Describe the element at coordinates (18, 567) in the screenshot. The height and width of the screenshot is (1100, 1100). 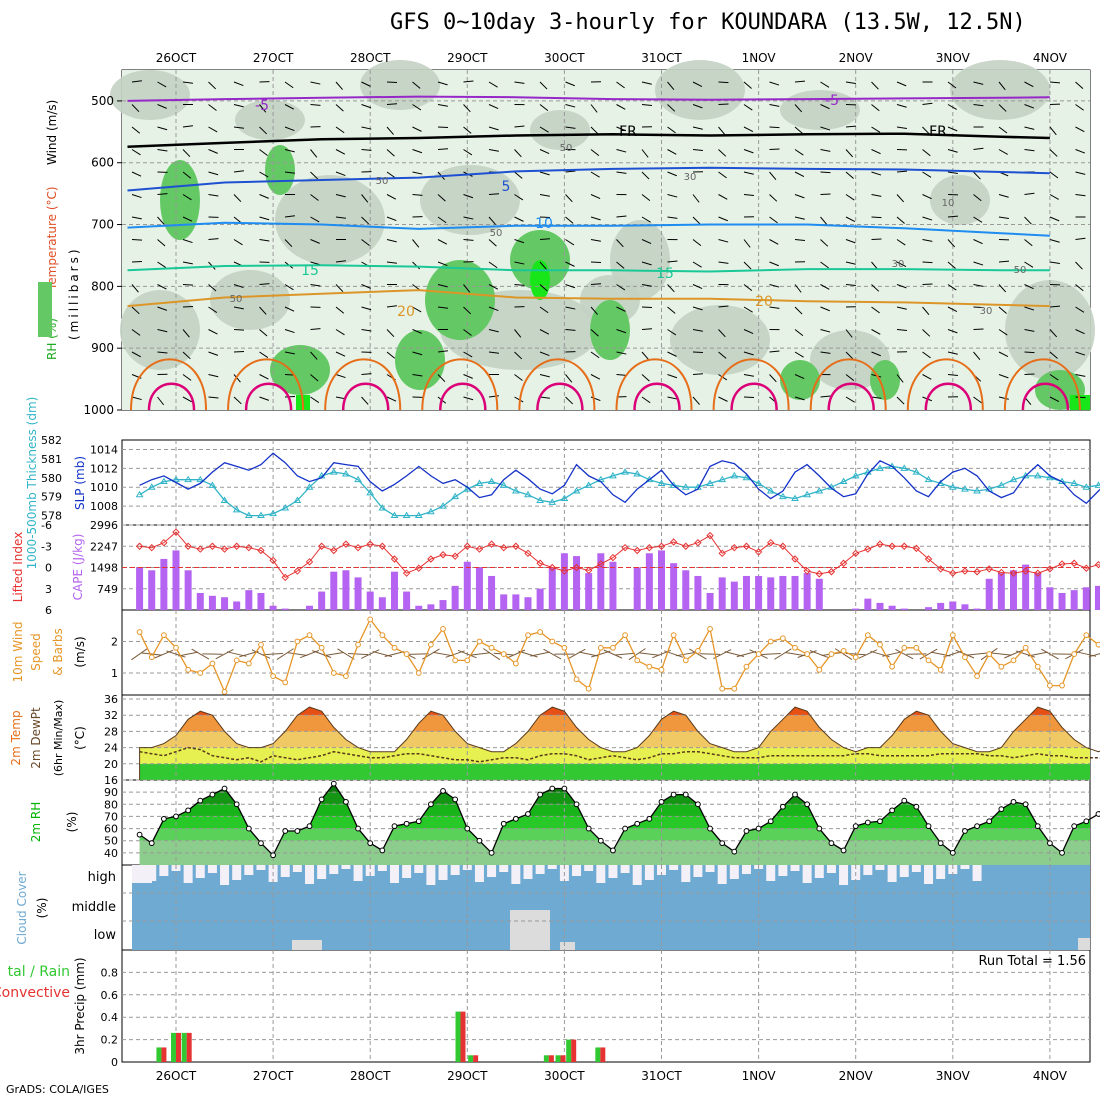
I see `lifted-axis-label-text: Lifted Index` at that location.